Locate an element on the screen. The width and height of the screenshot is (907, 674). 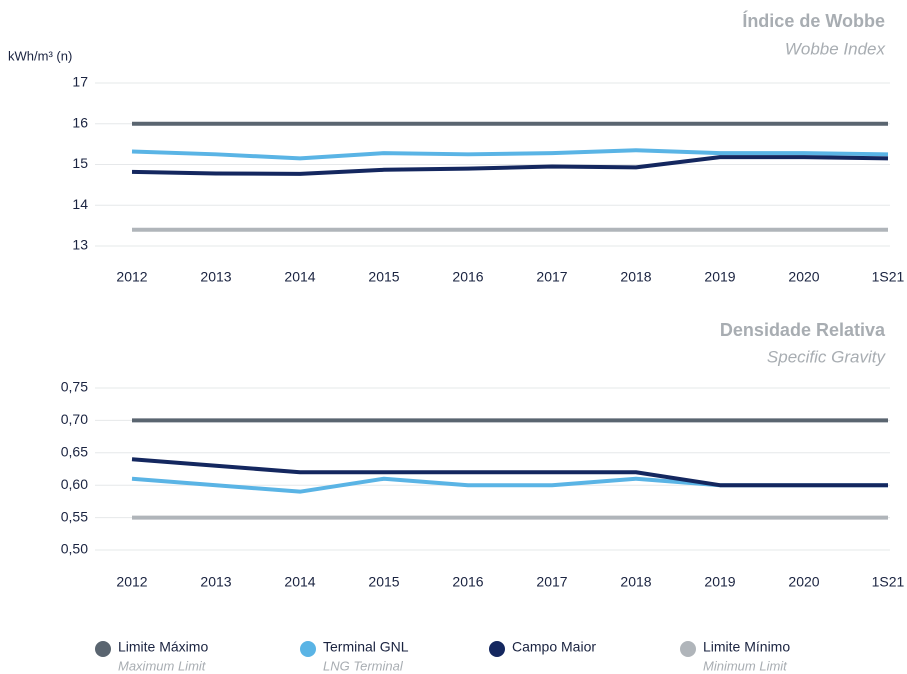
legend-label: Campo Maior is located at coordinates (554, 647).